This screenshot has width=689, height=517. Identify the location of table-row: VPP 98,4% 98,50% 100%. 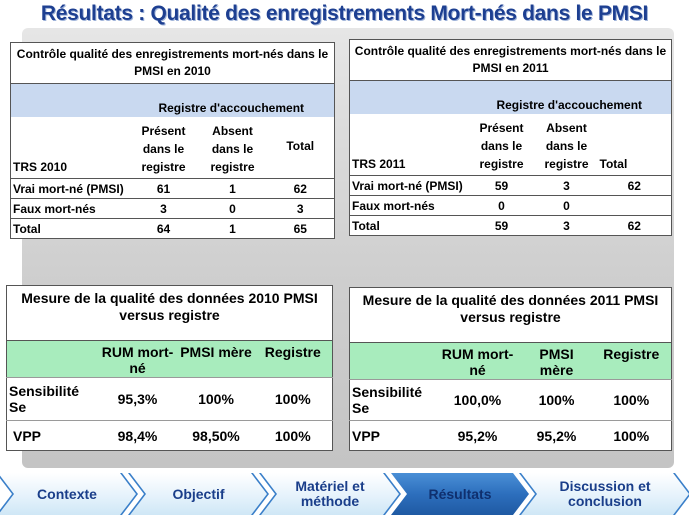
(169, 435).